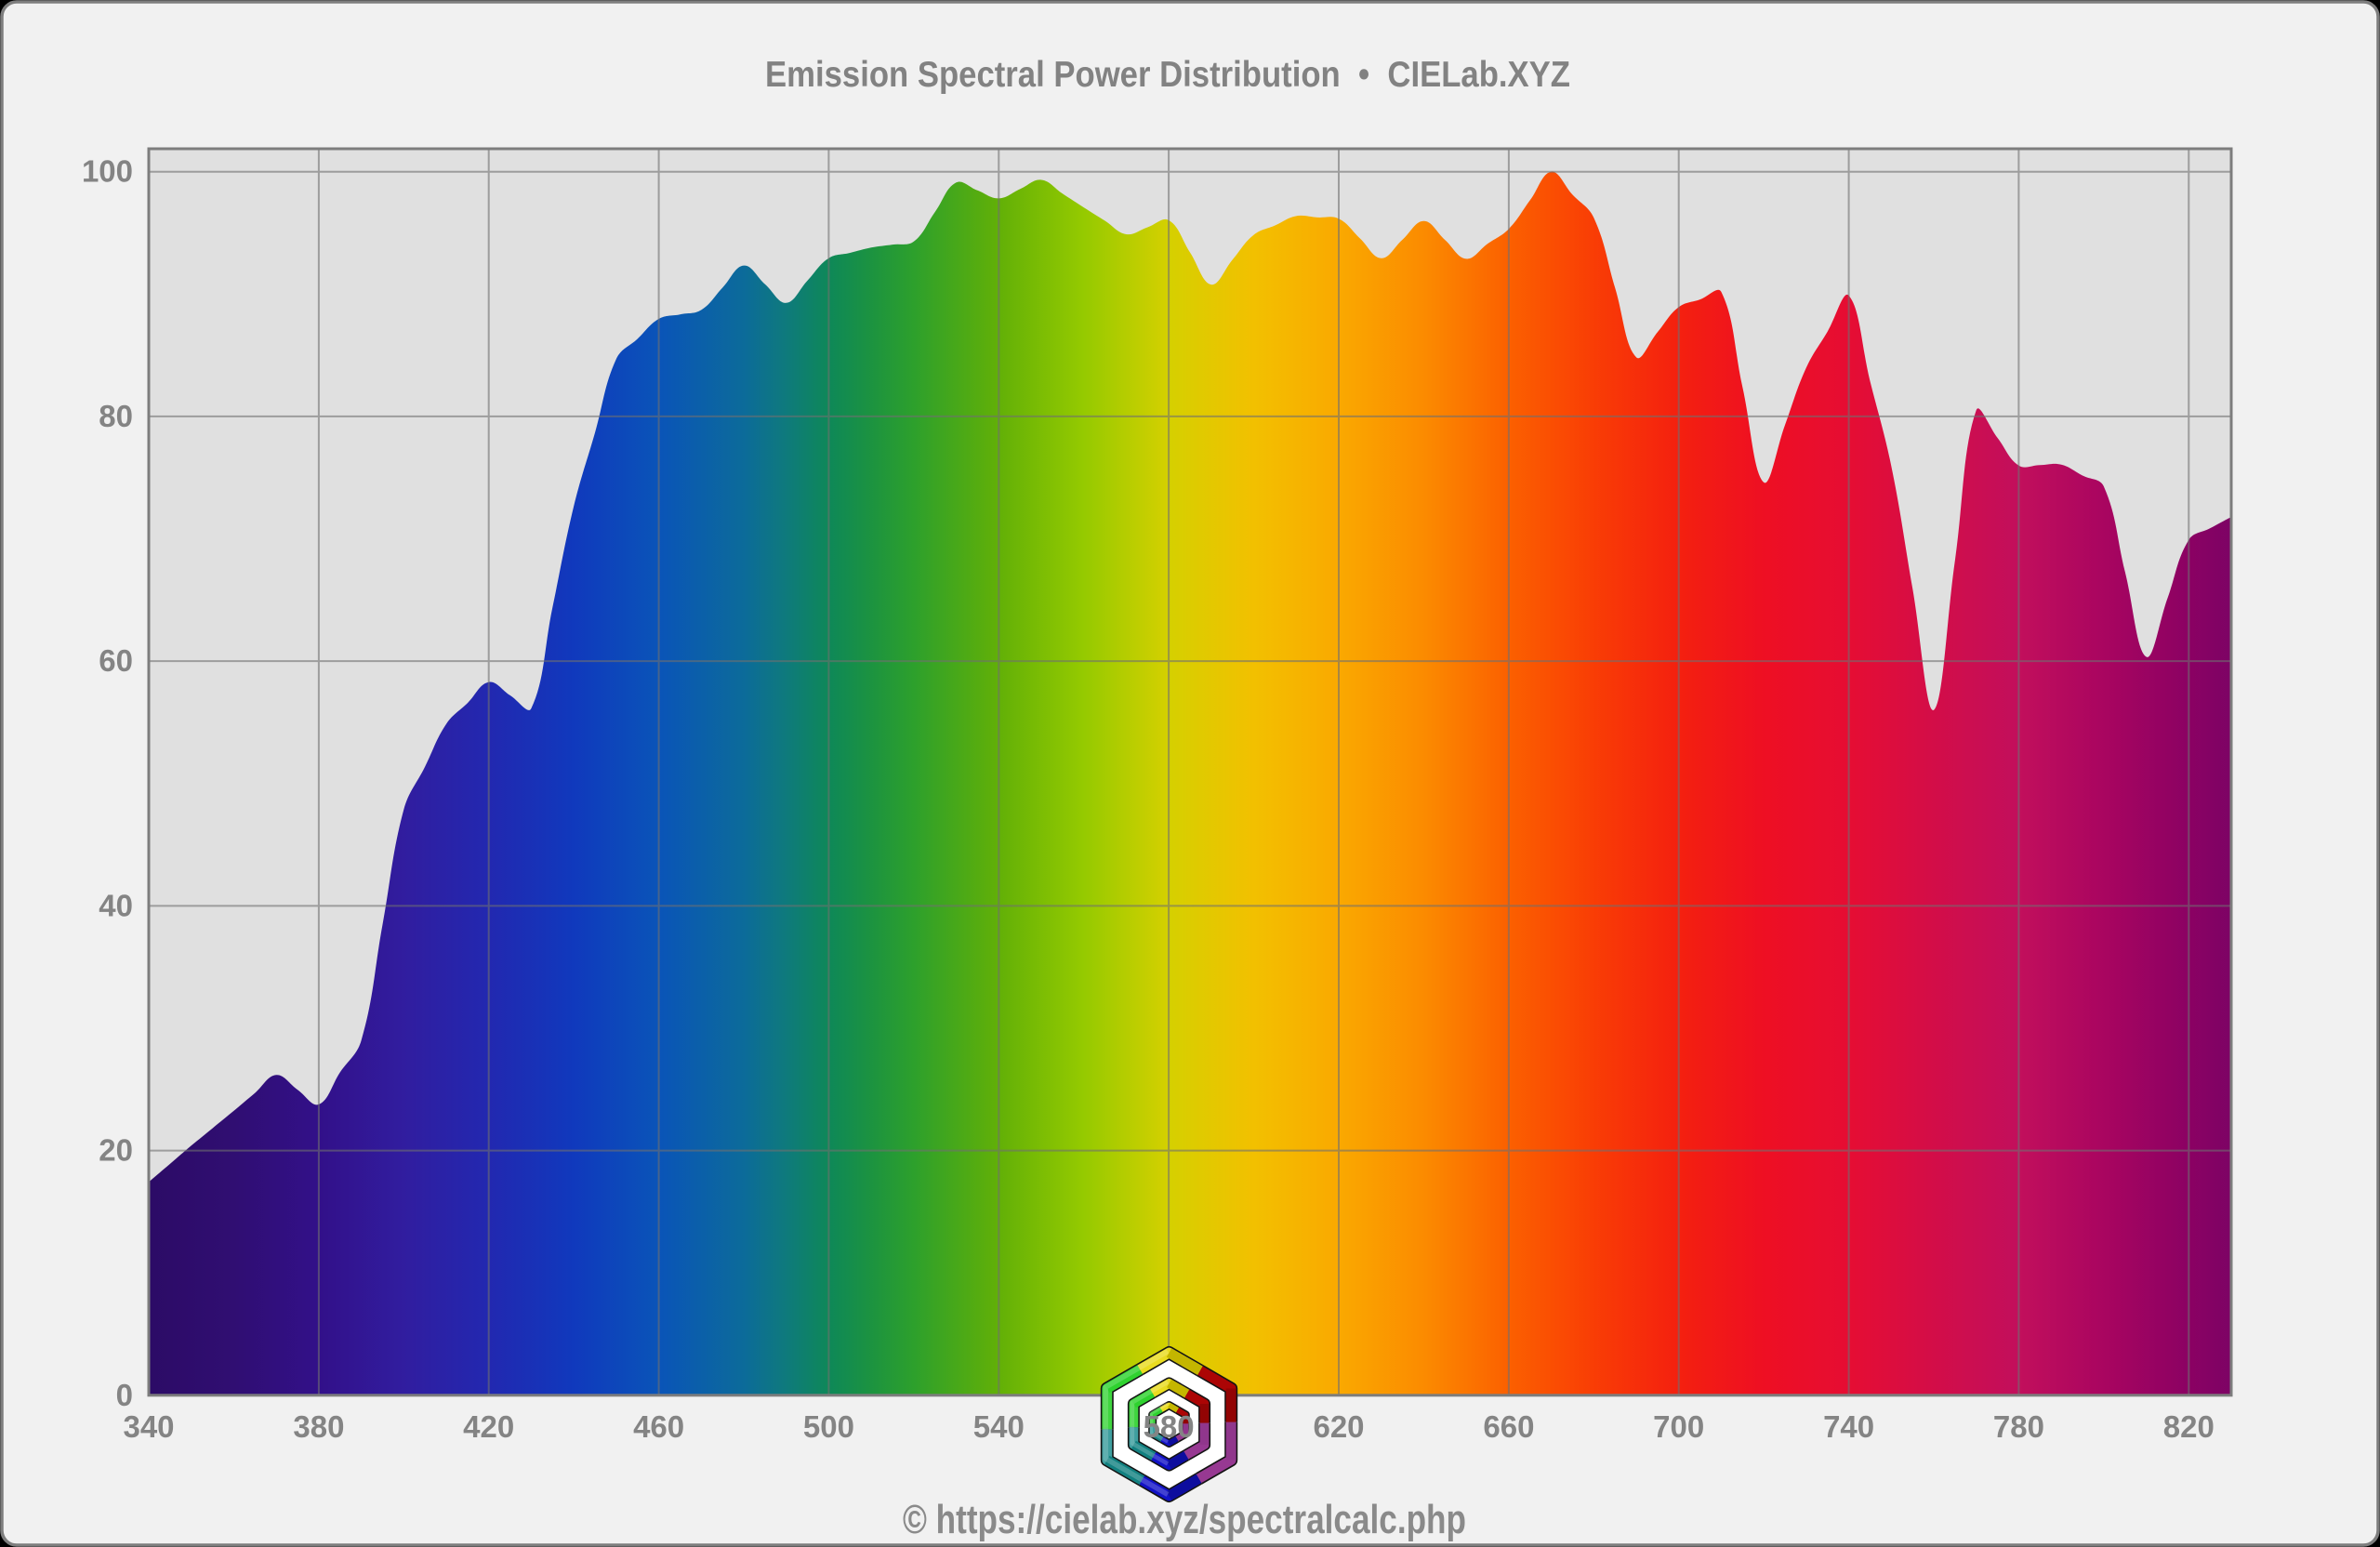 This screenshot has height=1547, width=2380. Describe the element at coordinates (318, 1426) in the screenshot. I see `svg-text: 380` at that location.